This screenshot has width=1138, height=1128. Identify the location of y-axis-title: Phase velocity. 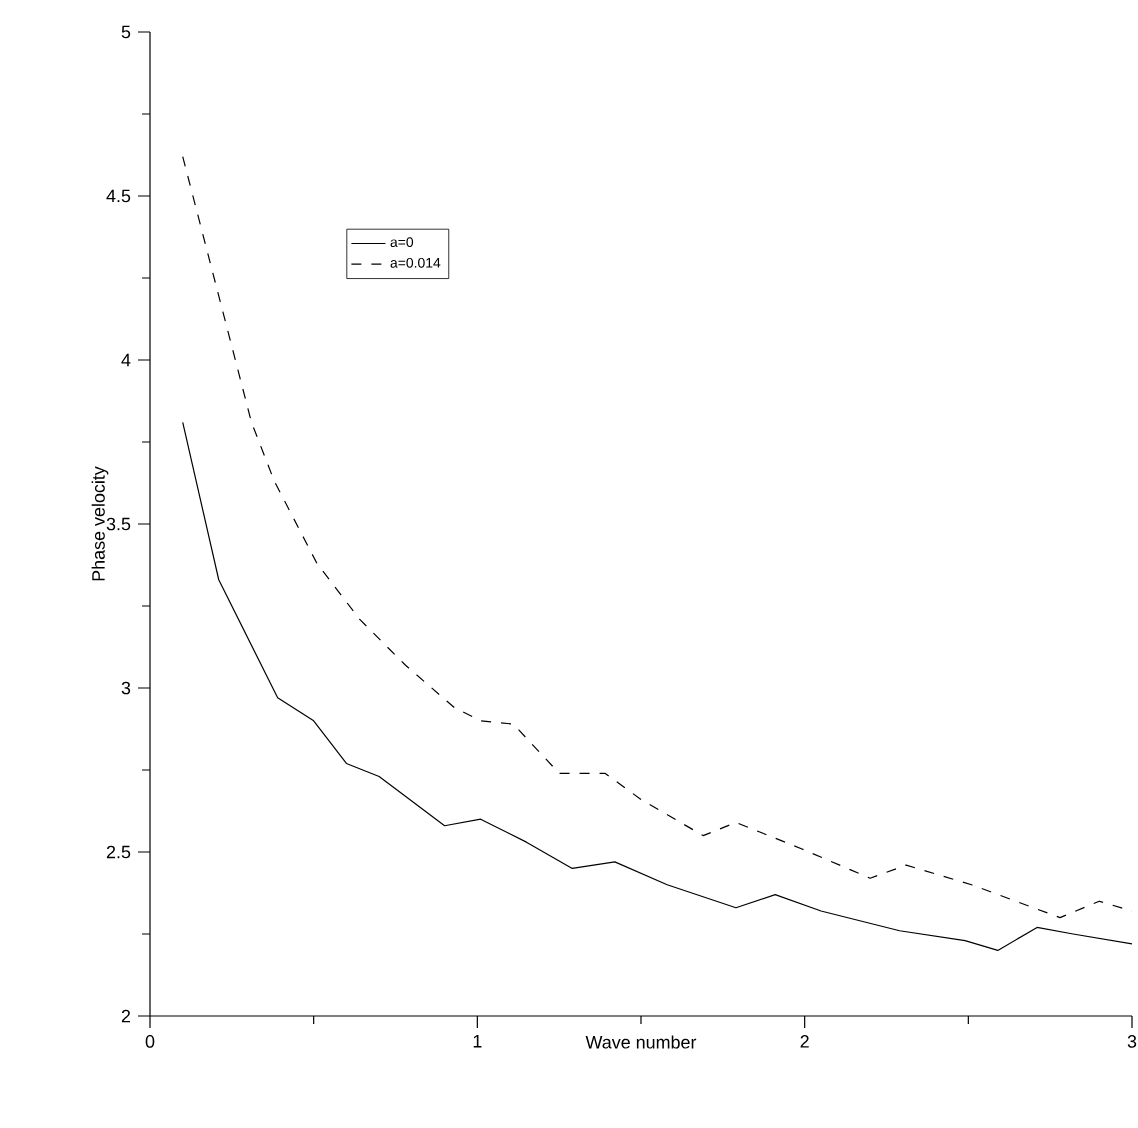
(100, 523).